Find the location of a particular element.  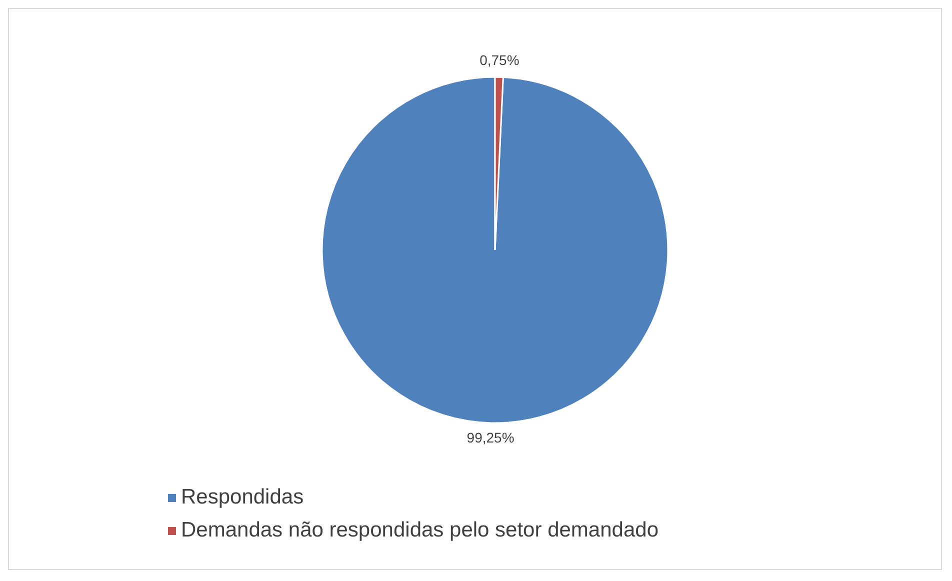

legend-label: Demandas não respondidas pelo setor demandado is located at coordinates (419, 530).